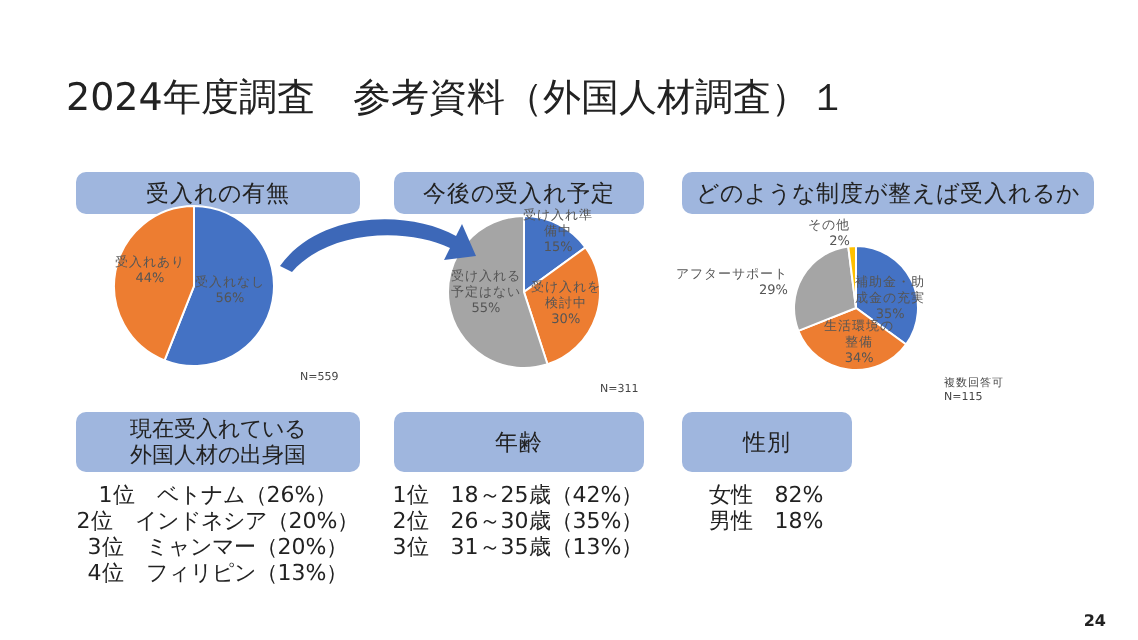 The image size is (1138, 640). Describe the element at coordinates (456, 98) in the screenshot. I see `text: 2024年度調査 参考資料（外国人材調査）１` at that location.